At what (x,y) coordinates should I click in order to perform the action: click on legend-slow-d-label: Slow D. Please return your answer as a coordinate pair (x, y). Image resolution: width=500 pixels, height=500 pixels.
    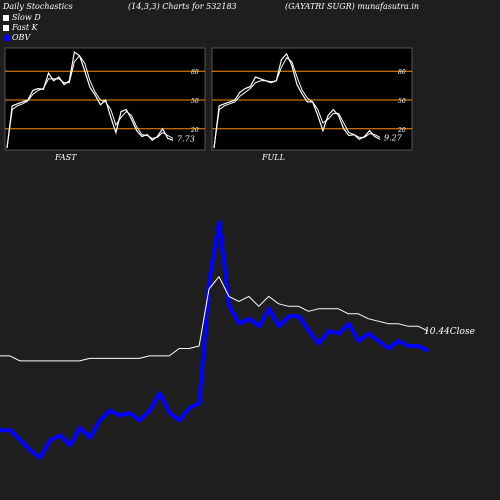
    Looking at the image, I should click on (26, 17).